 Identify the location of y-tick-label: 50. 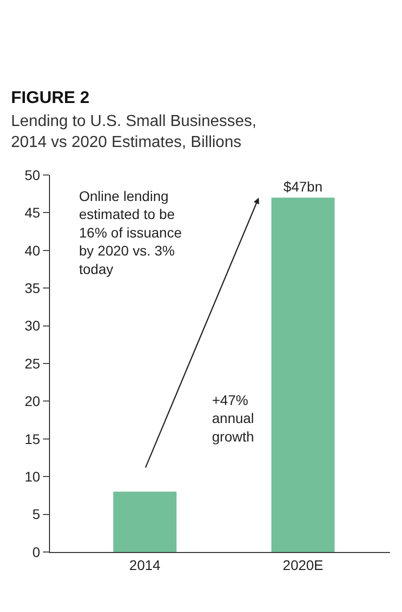
(32, 174).